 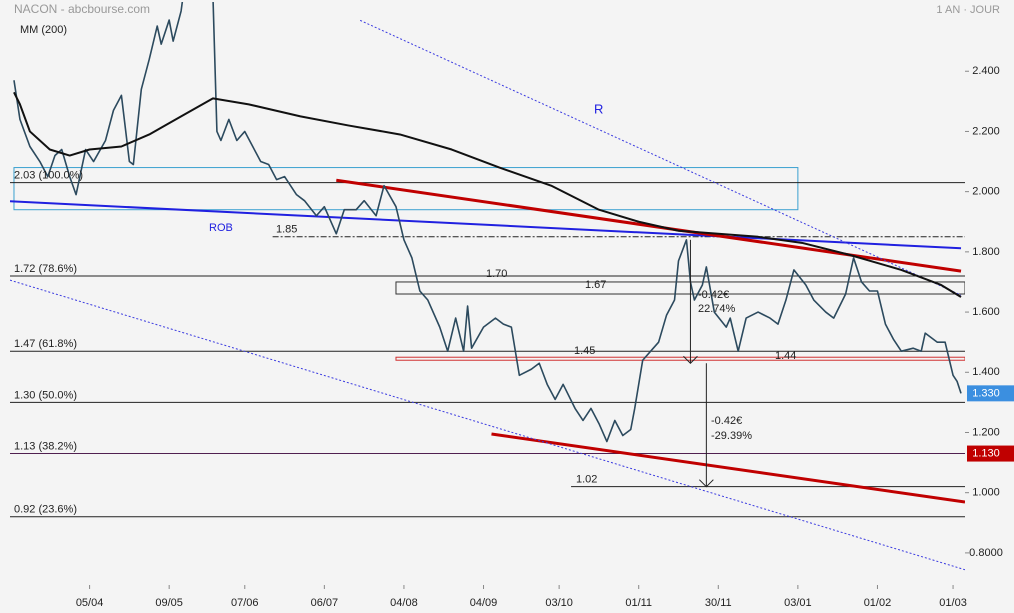 What do you see at coordinates (325, 603) in the screenshot?
I see `x-tick-label: 06/07` at bounding box center [325, 603].